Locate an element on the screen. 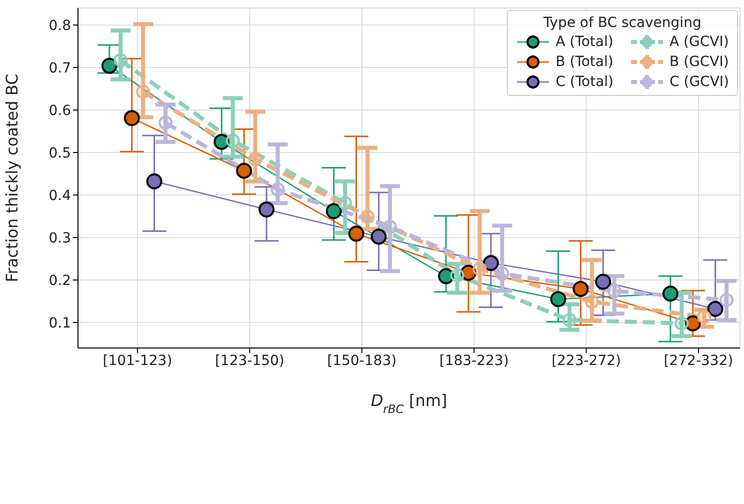 Image resolution: width=744 pixels, height=504 pixels. x-tick-label: [183-223) is located at coordinates (474, 360).